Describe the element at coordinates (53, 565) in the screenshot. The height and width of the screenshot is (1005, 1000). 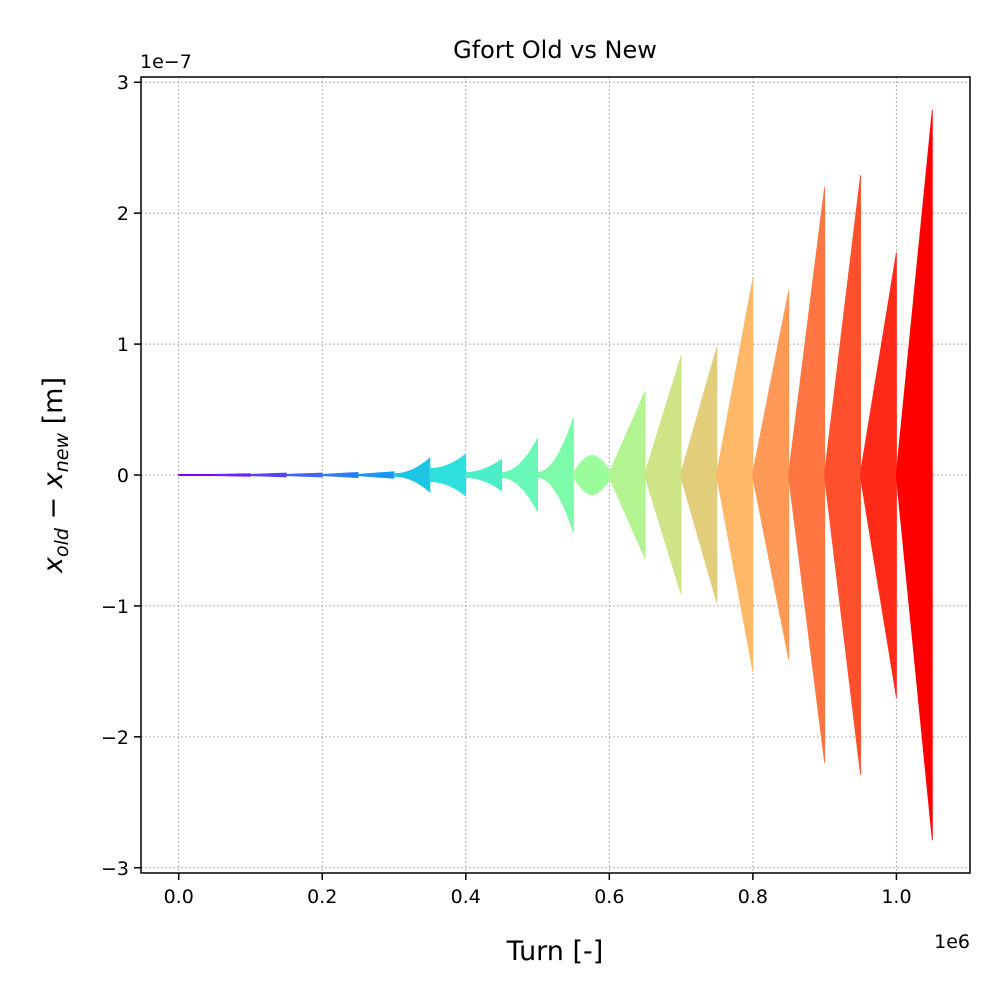
I see `y-label-base1: x` at that location.